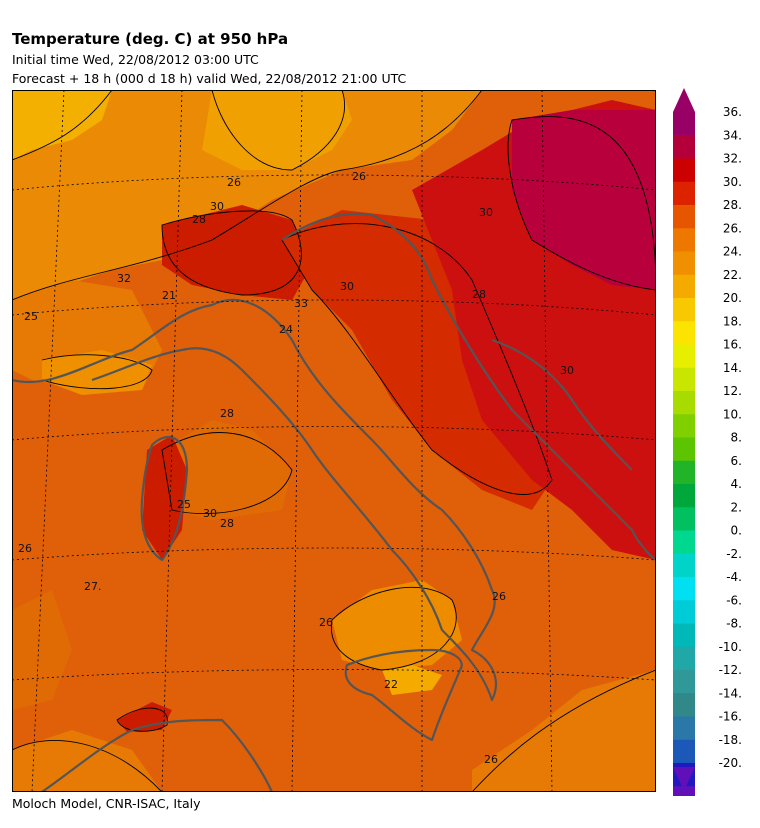 This screenshot has width=760, height=828. I want to click on colorbar-level-label: -16., so click(730, 717).